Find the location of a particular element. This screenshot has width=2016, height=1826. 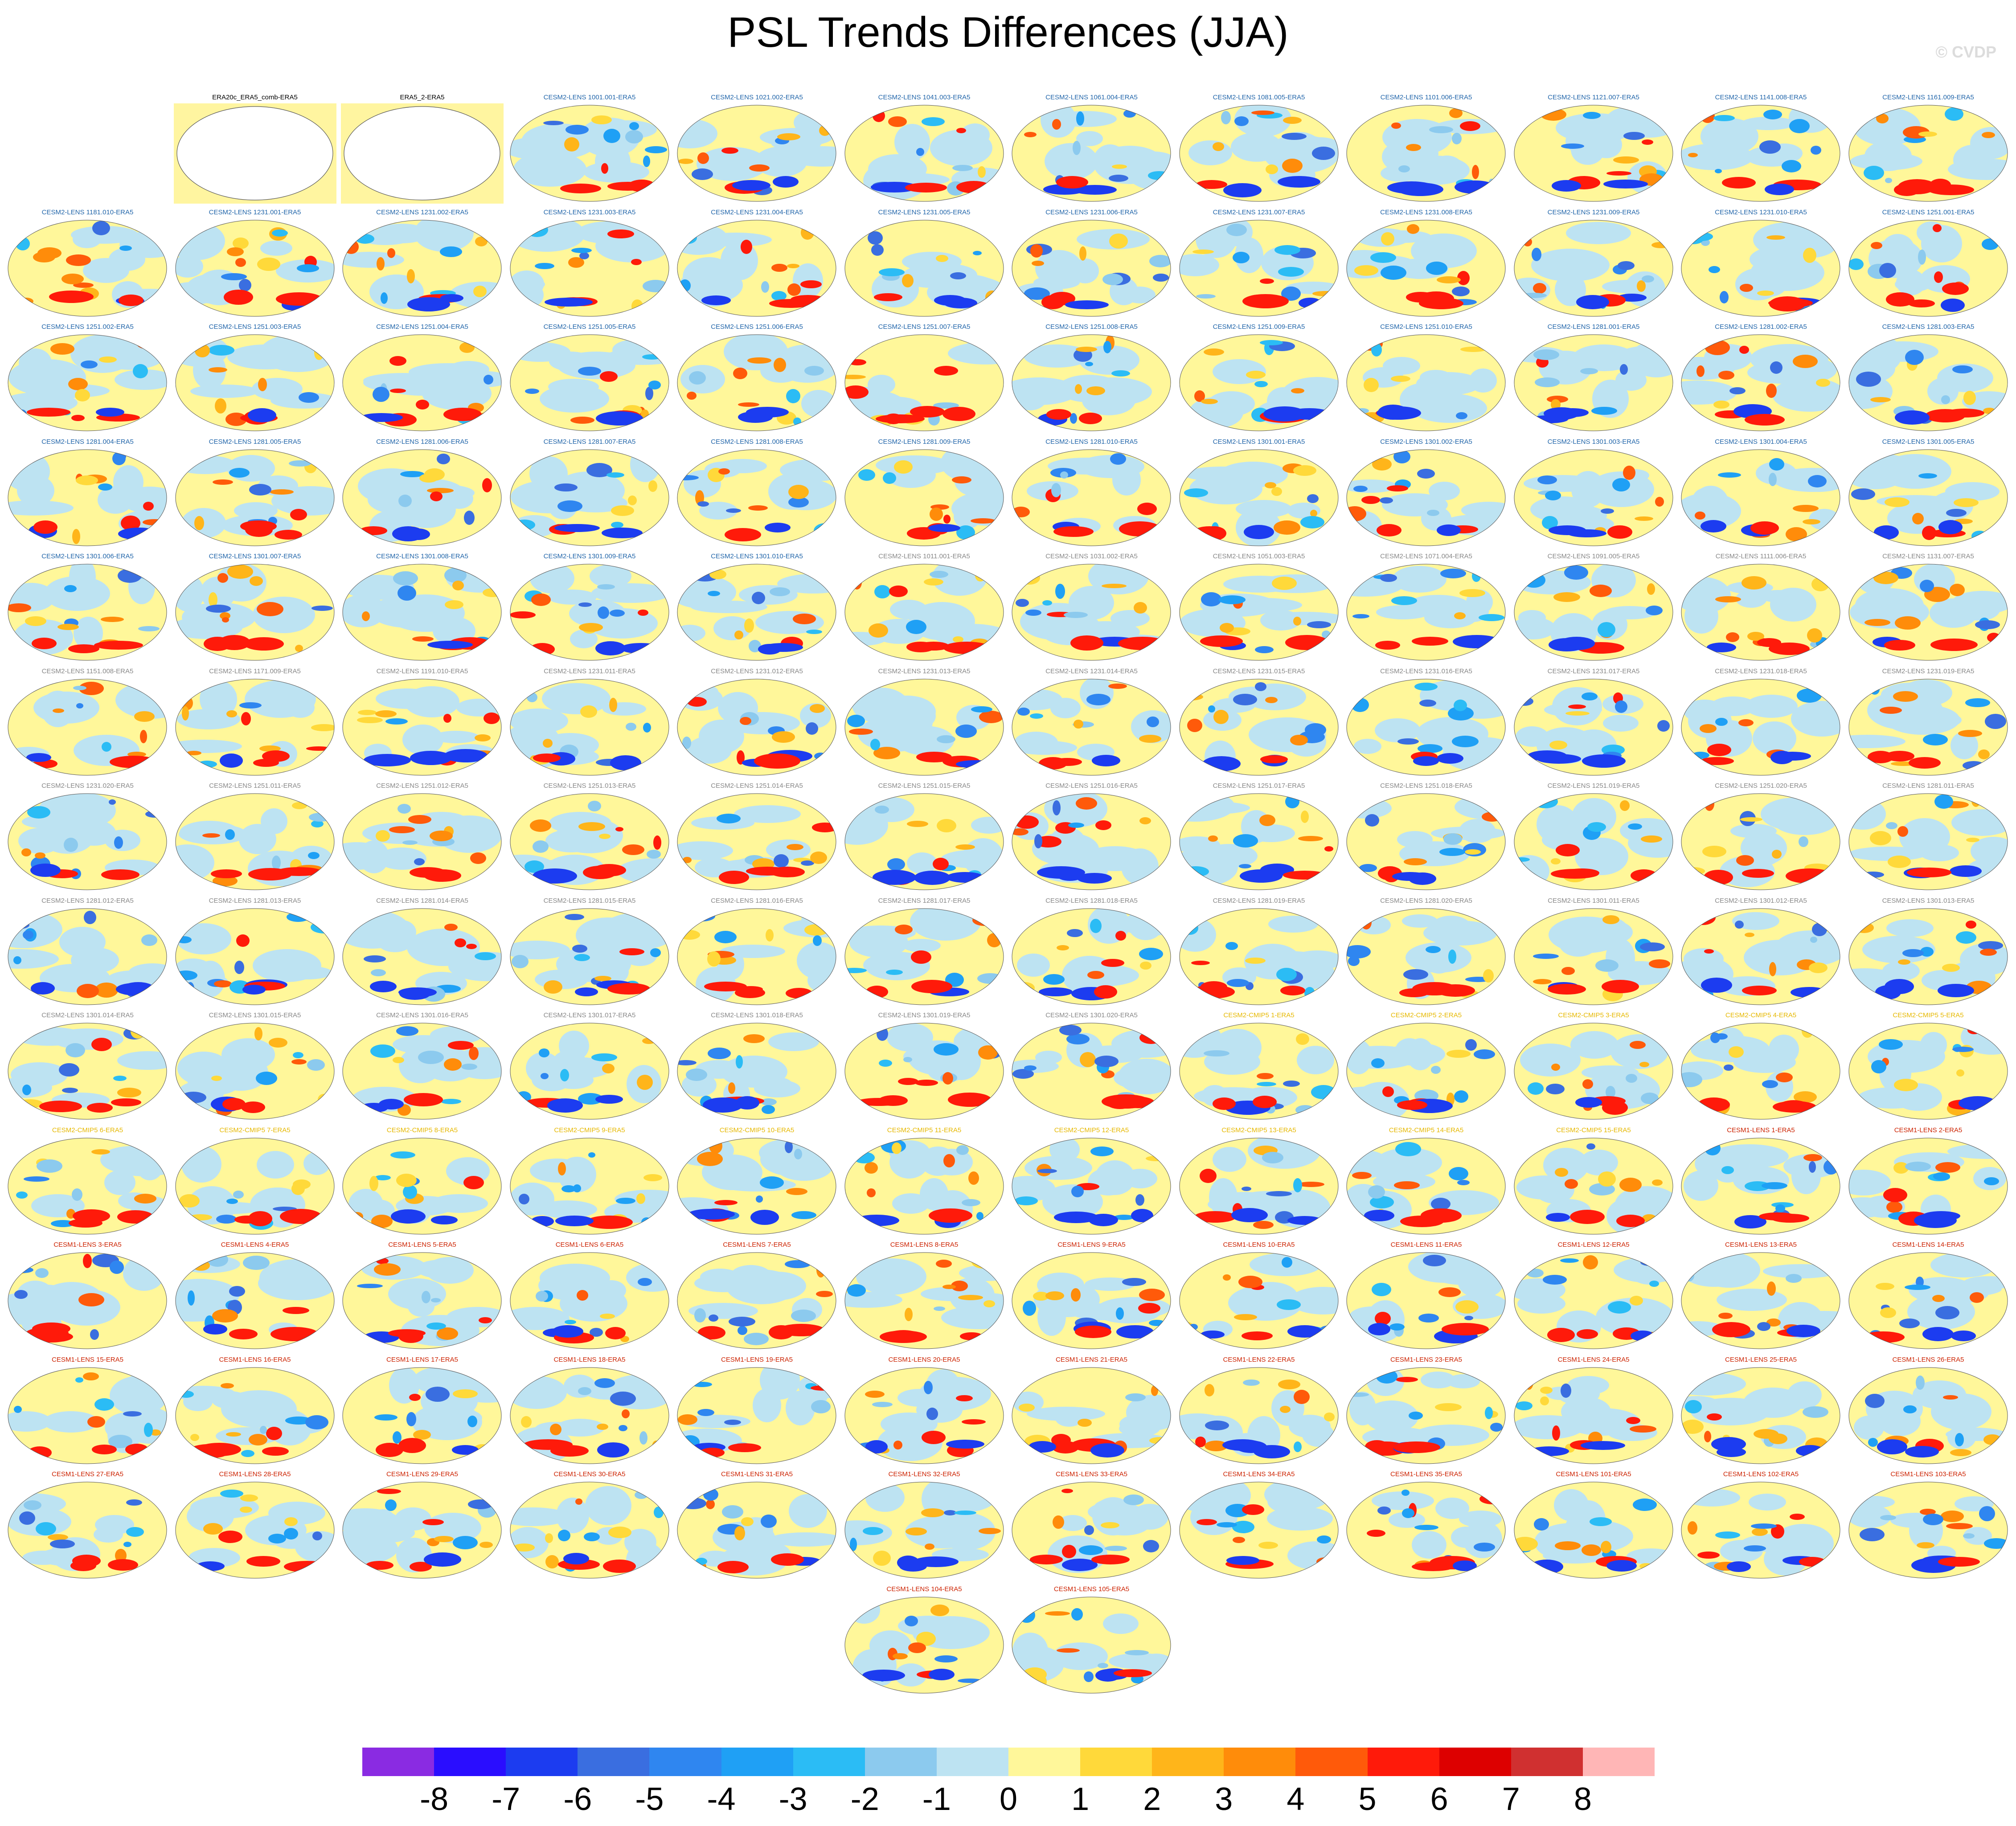

model-panel: CESM1-LENS 21-ERA5 is located at coordinates (1091, 1413).